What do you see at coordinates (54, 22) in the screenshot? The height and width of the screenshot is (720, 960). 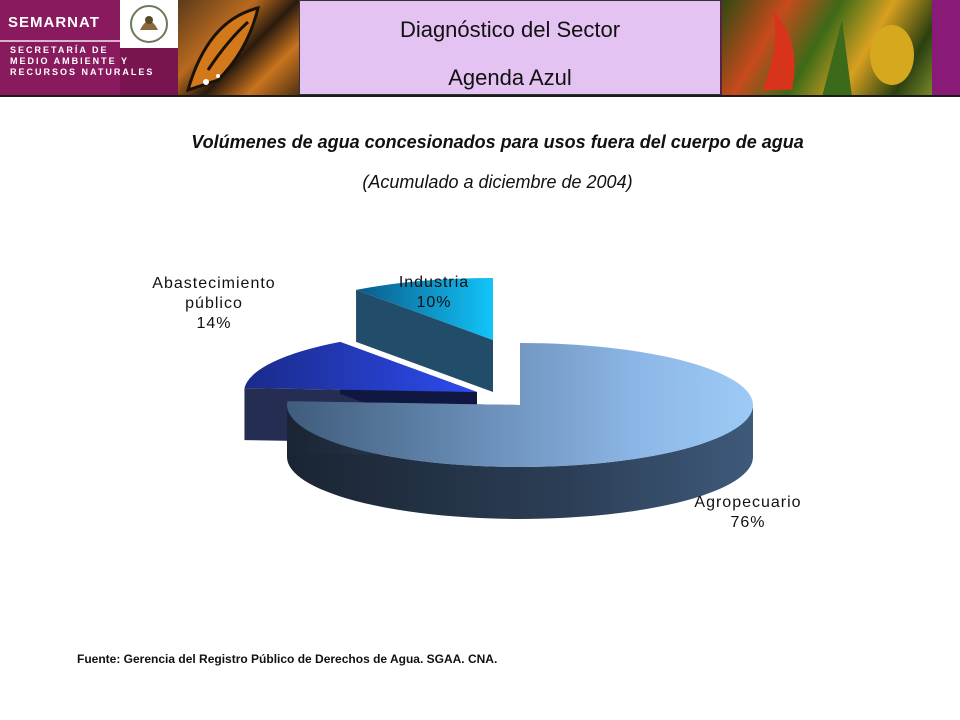 I see `brand-name: SEMARNAT` at bounding box center [54, 22].